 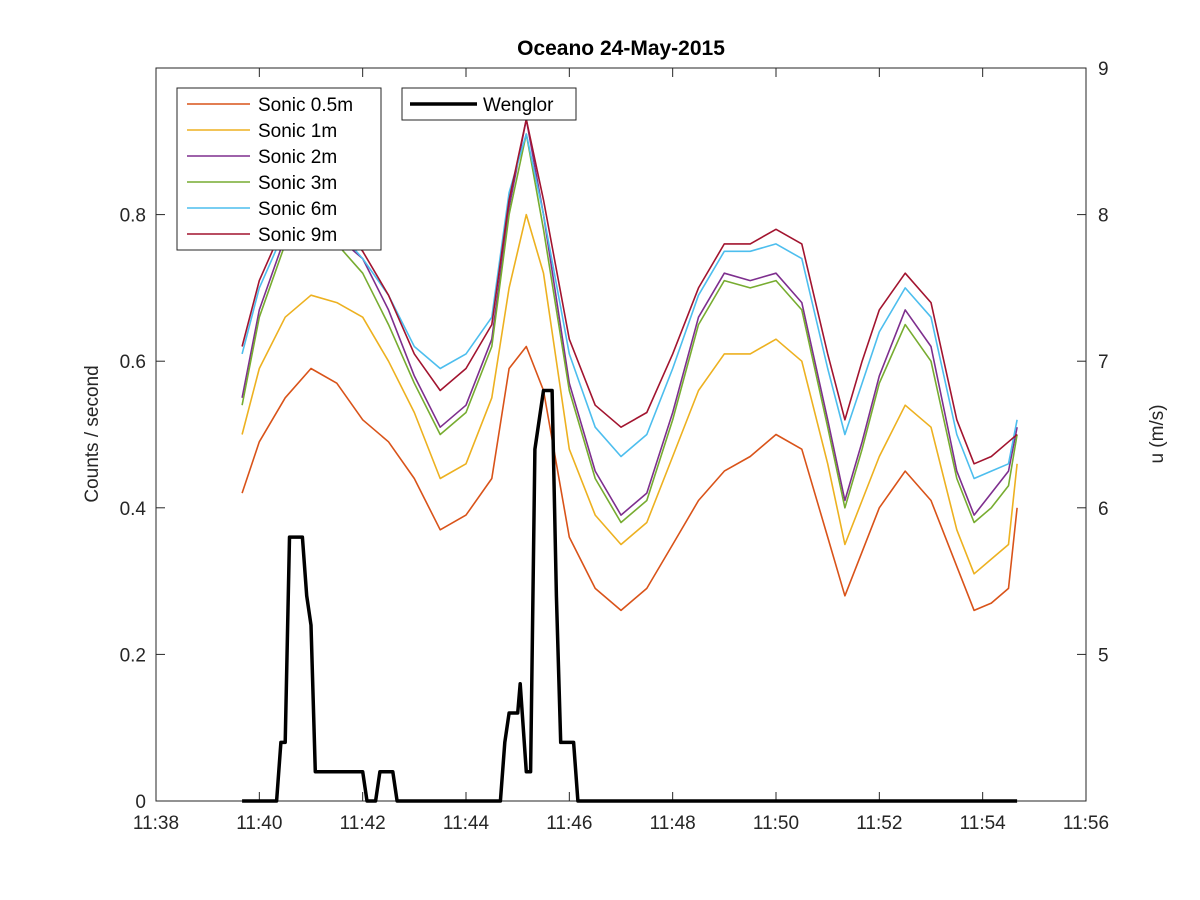 I want to click on y2-tick-label: 6, so click(x=1103, y=509).